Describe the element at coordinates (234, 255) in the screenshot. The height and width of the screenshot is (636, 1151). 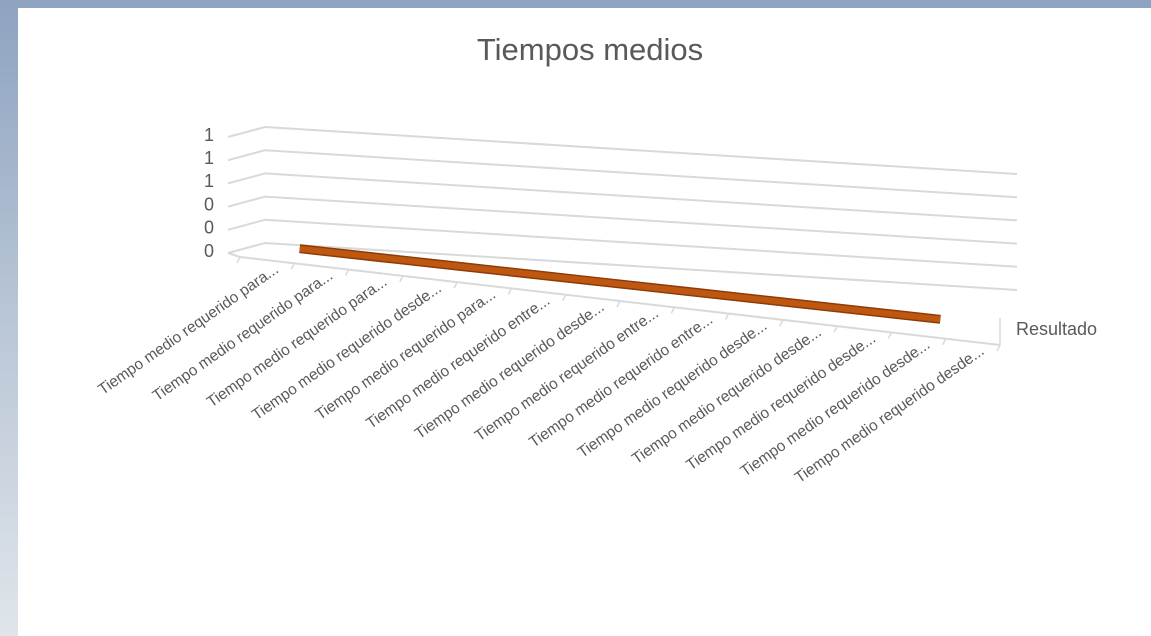
I see `floor-side` at that location.